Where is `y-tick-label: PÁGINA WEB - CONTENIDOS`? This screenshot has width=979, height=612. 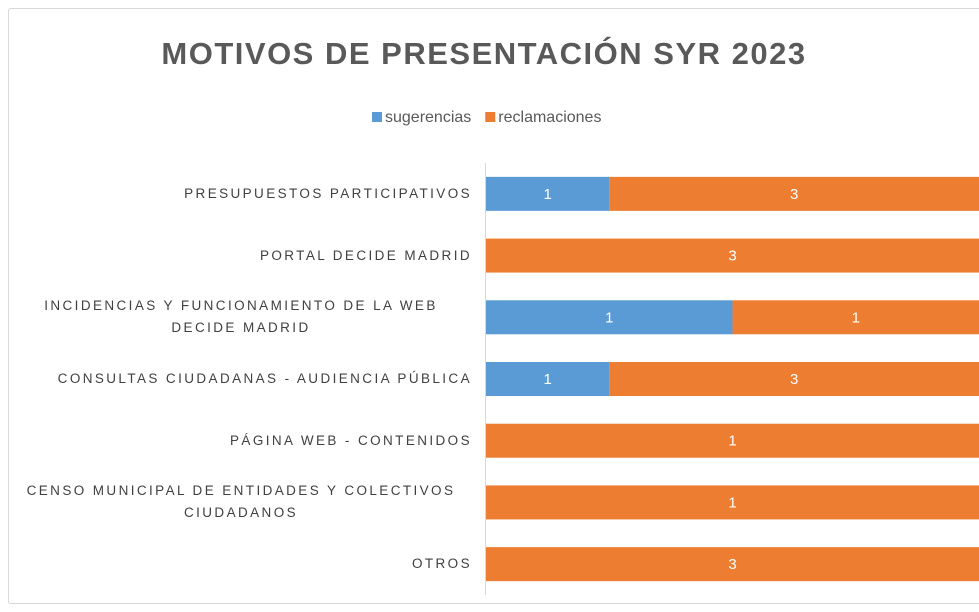
y-tick-label: PÁGINA WEB - CONTENIDOS is located at coordinates (351, 440).